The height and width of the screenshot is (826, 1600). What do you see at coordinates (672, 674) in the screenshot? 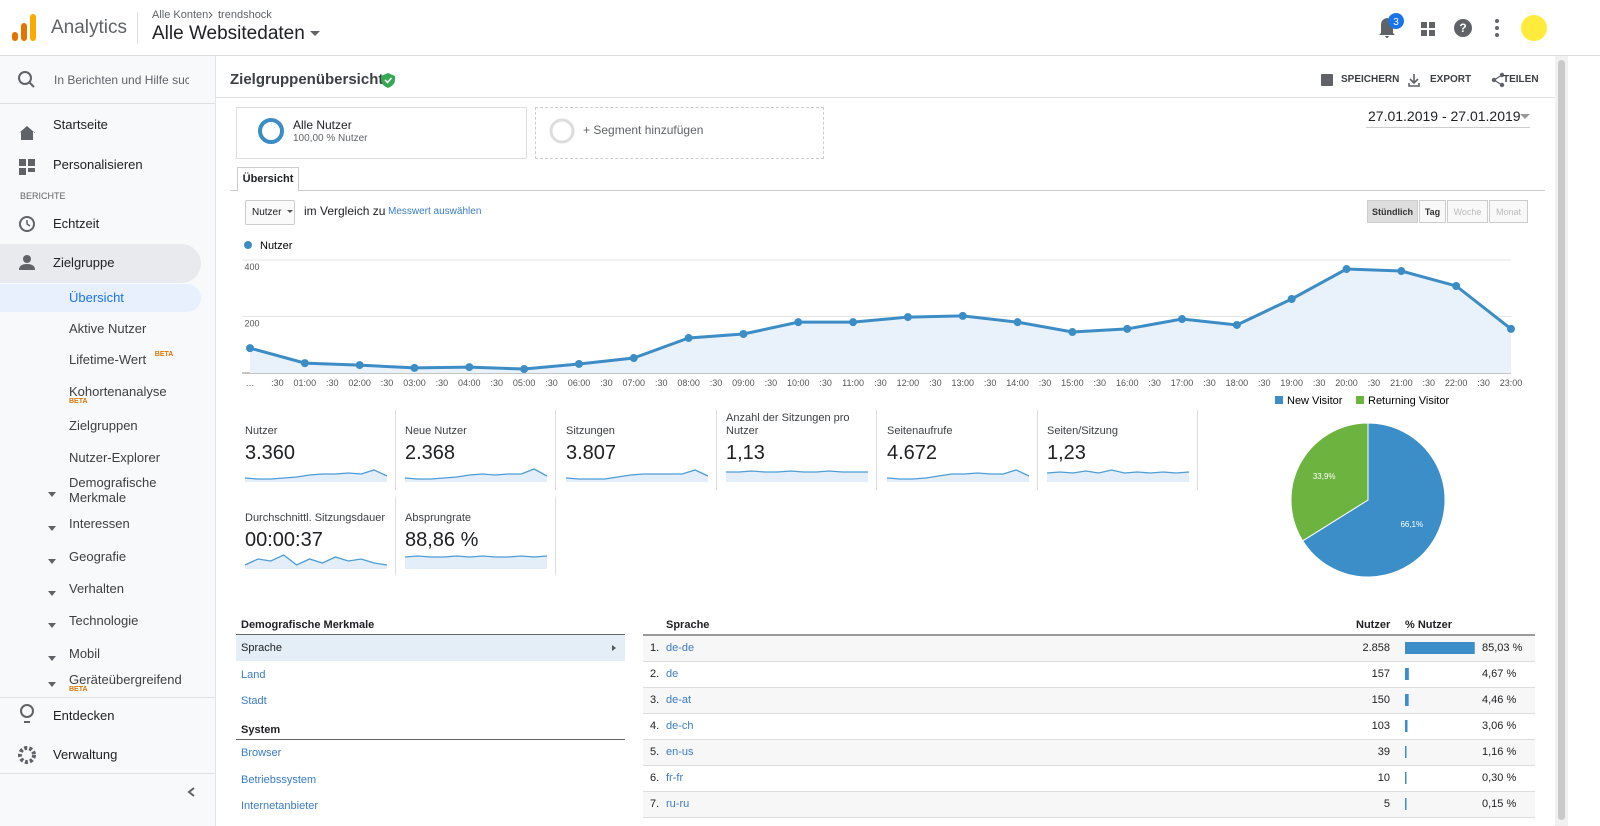
I see `row-name: de` at bounding box center [672, 674].